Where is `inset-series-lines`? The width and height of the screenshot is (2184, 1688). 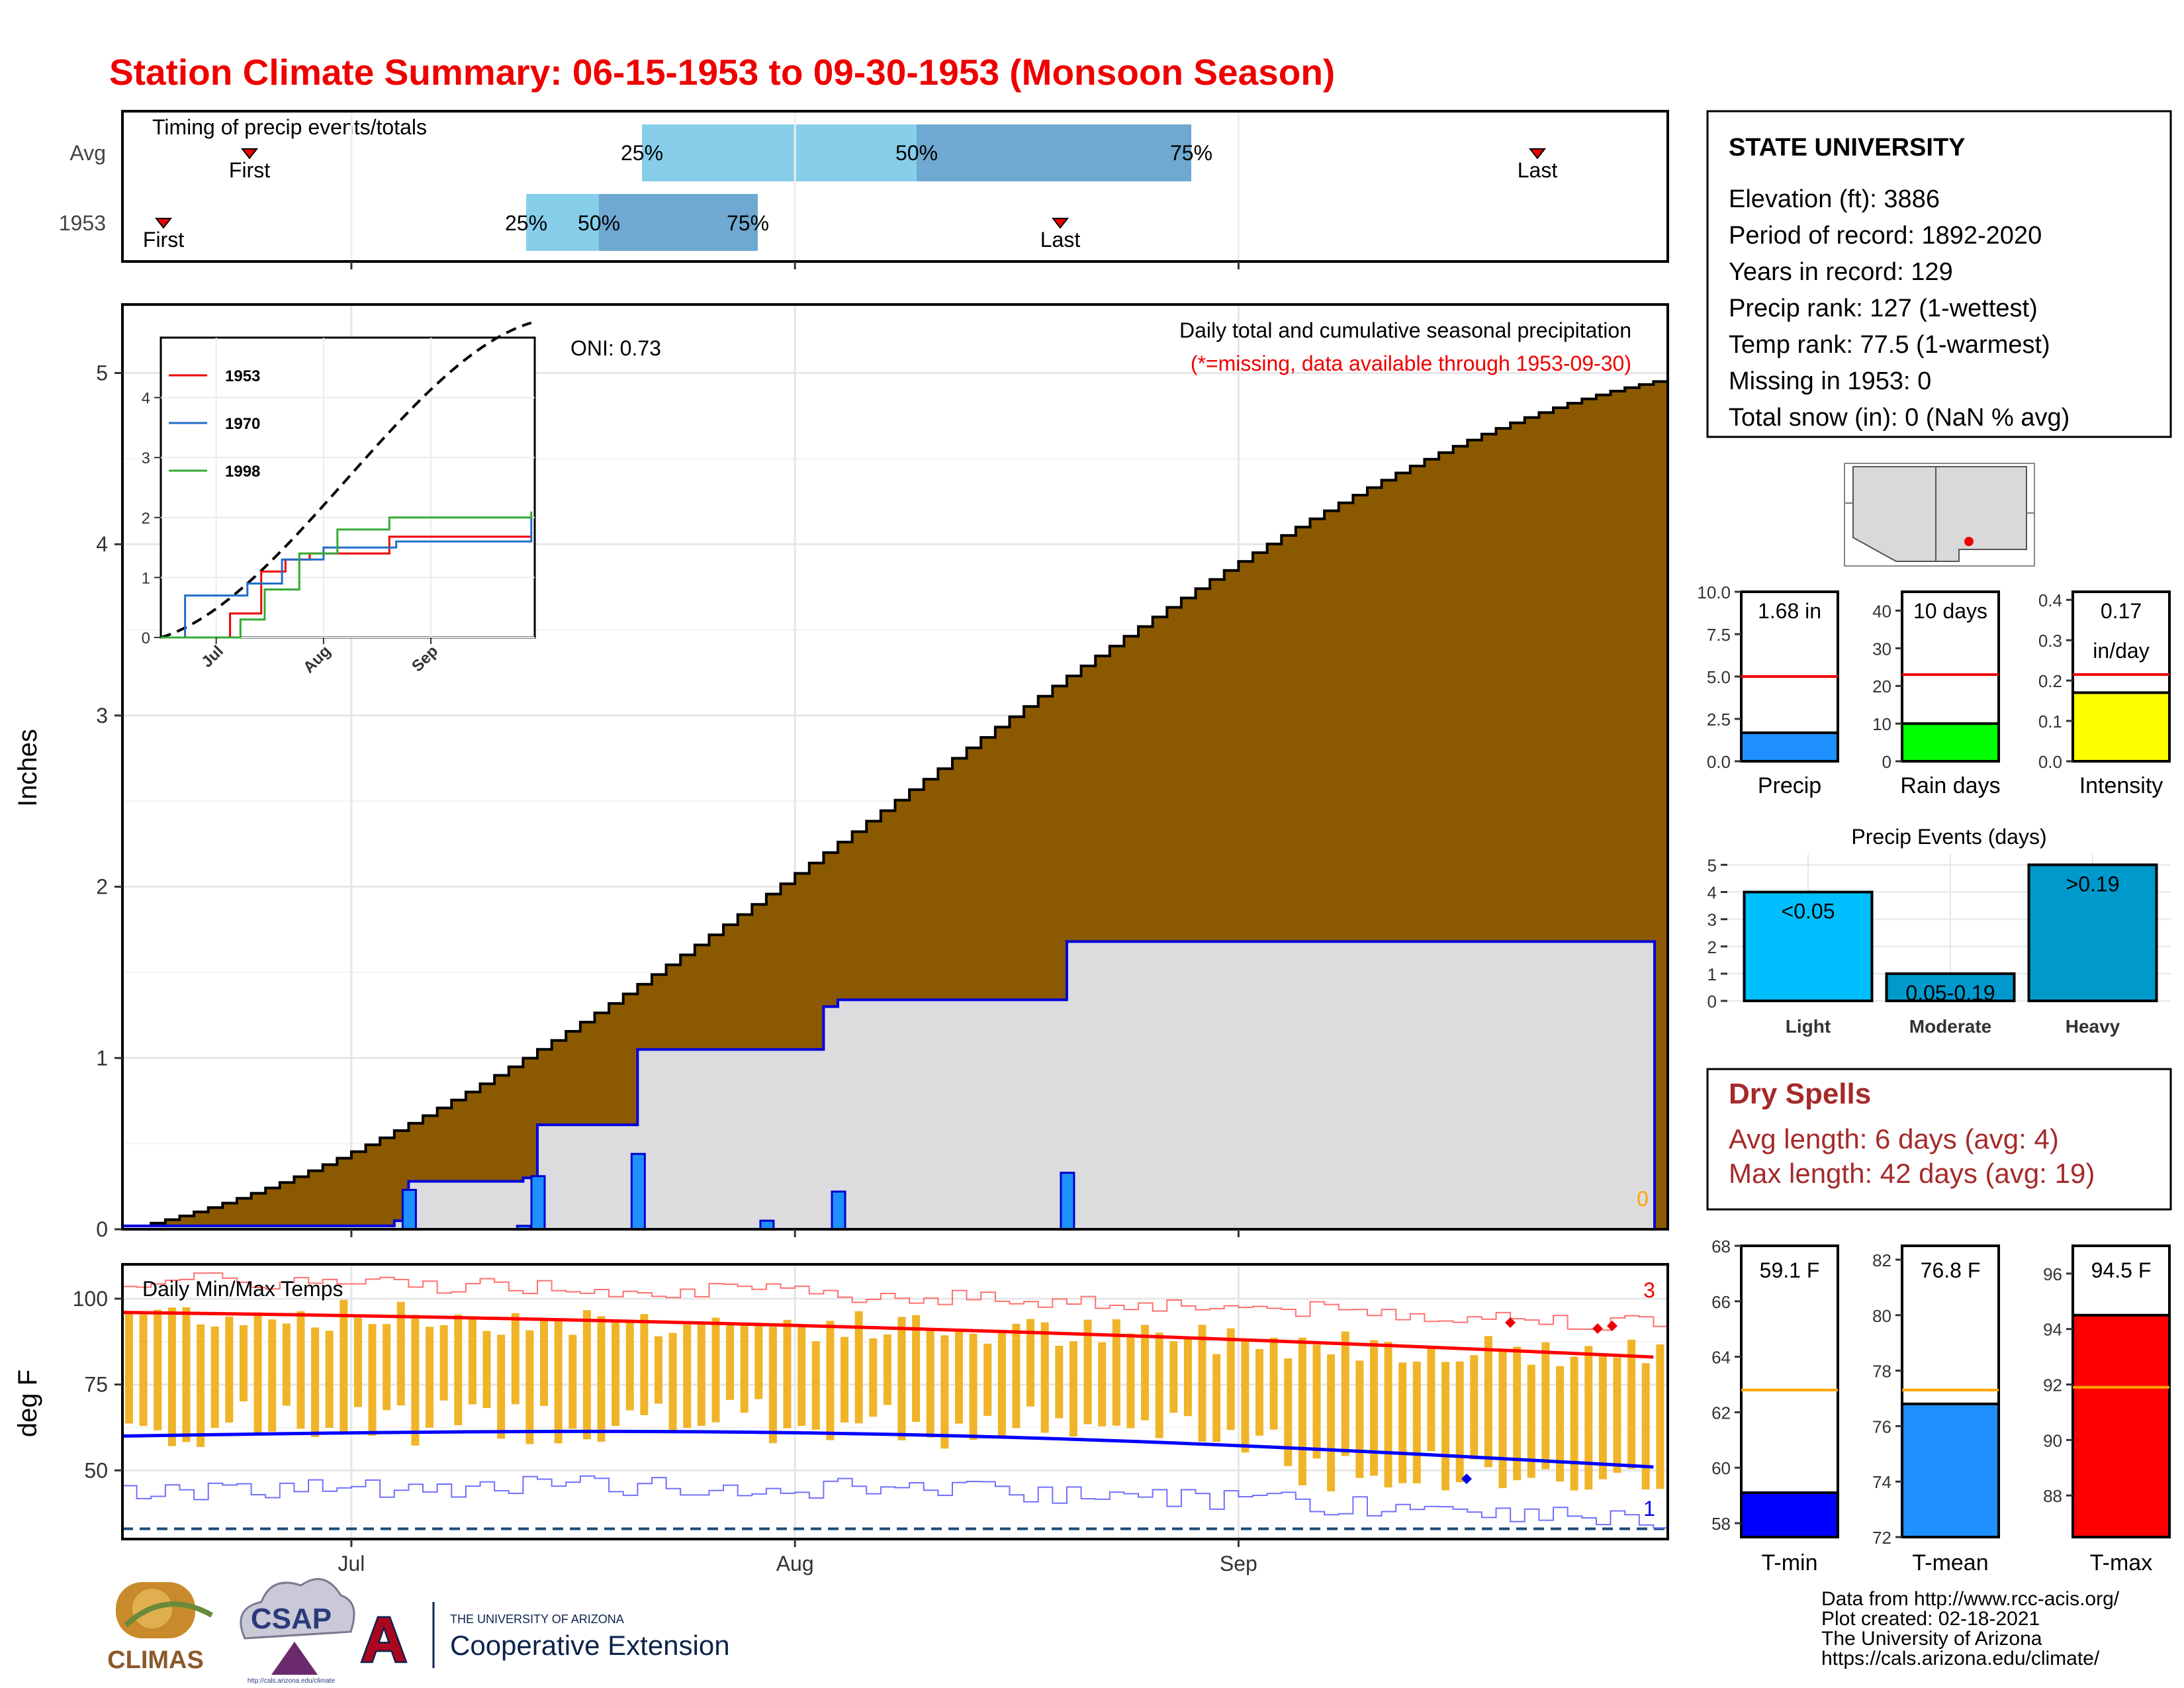
inset-series-lines is located at coordinates (347, 575).